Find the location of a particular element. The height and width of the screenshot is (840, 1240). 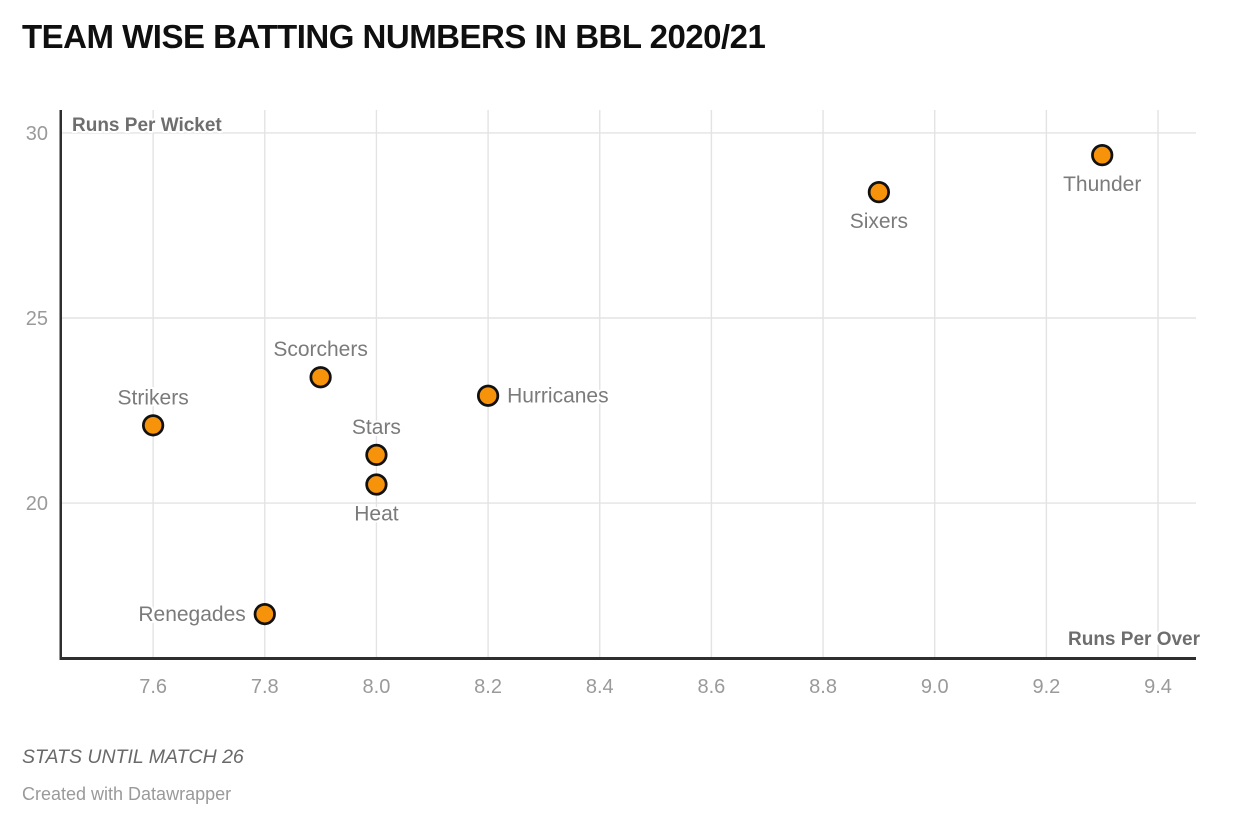

x-tick-label: 8.0 is located at coordinates (377, 687).